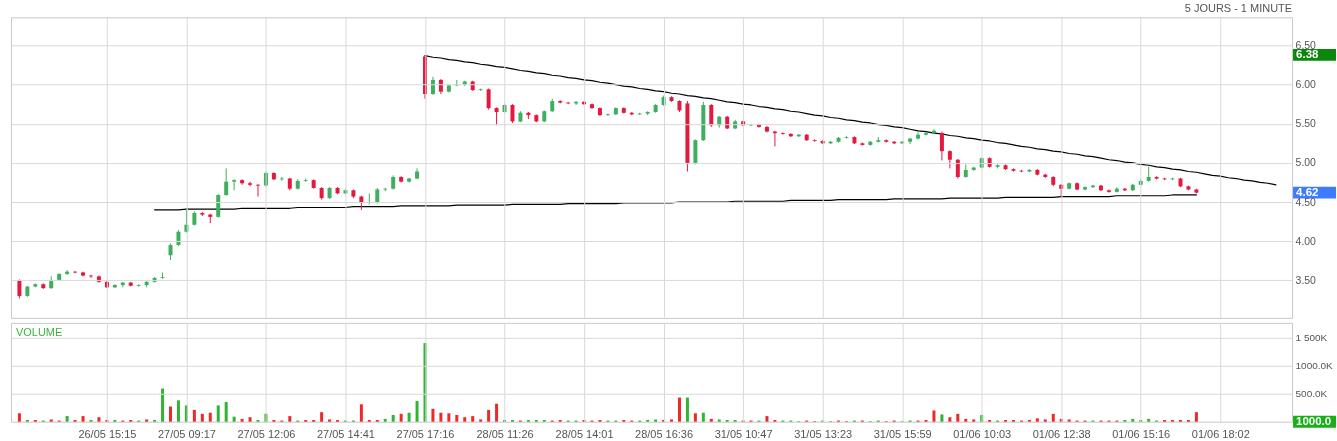  I want to click on y-tick-label: 5.50, so click(1306, 124).